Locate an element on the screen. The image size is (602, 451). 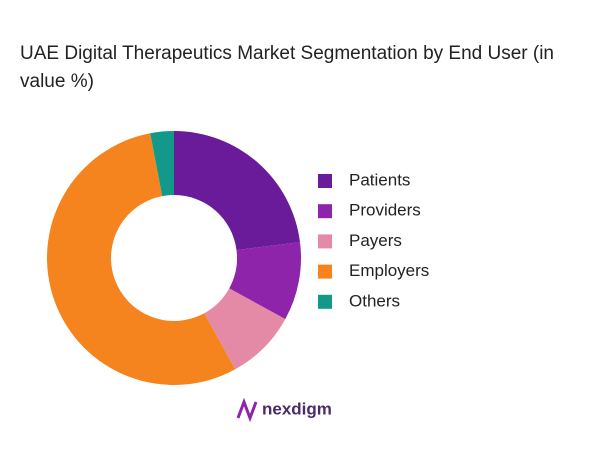
legend-label: Patients is located at coordinates (379, 179).